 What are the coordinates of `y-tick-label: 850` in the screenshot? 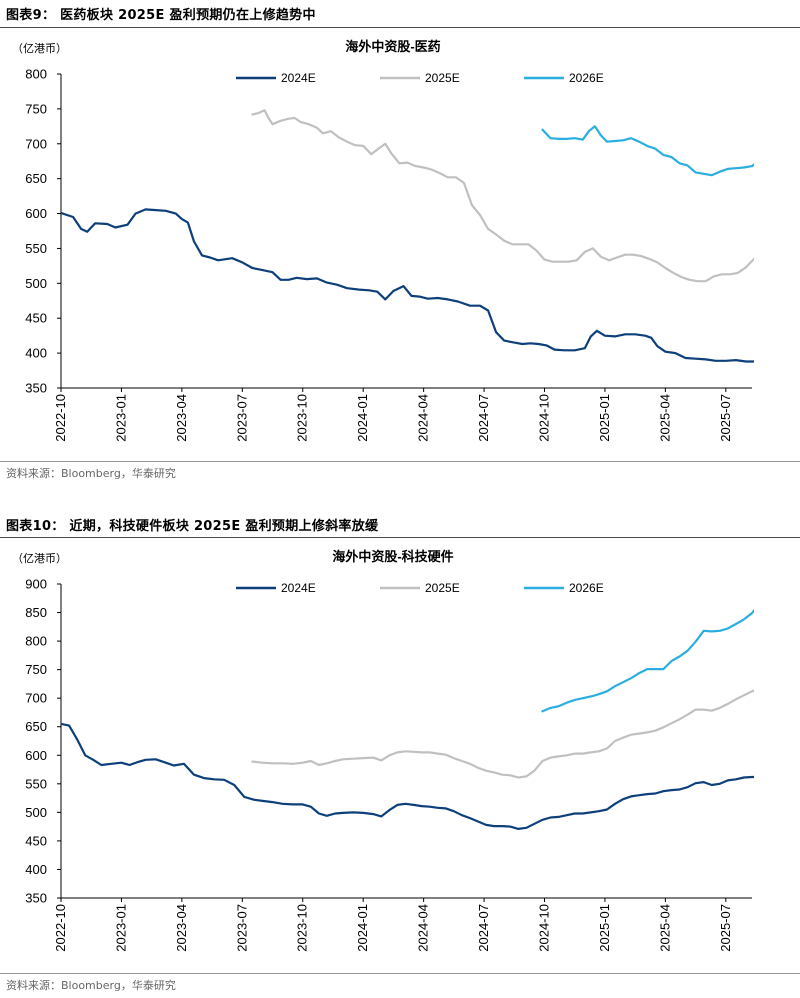 It's located at (36, 612).